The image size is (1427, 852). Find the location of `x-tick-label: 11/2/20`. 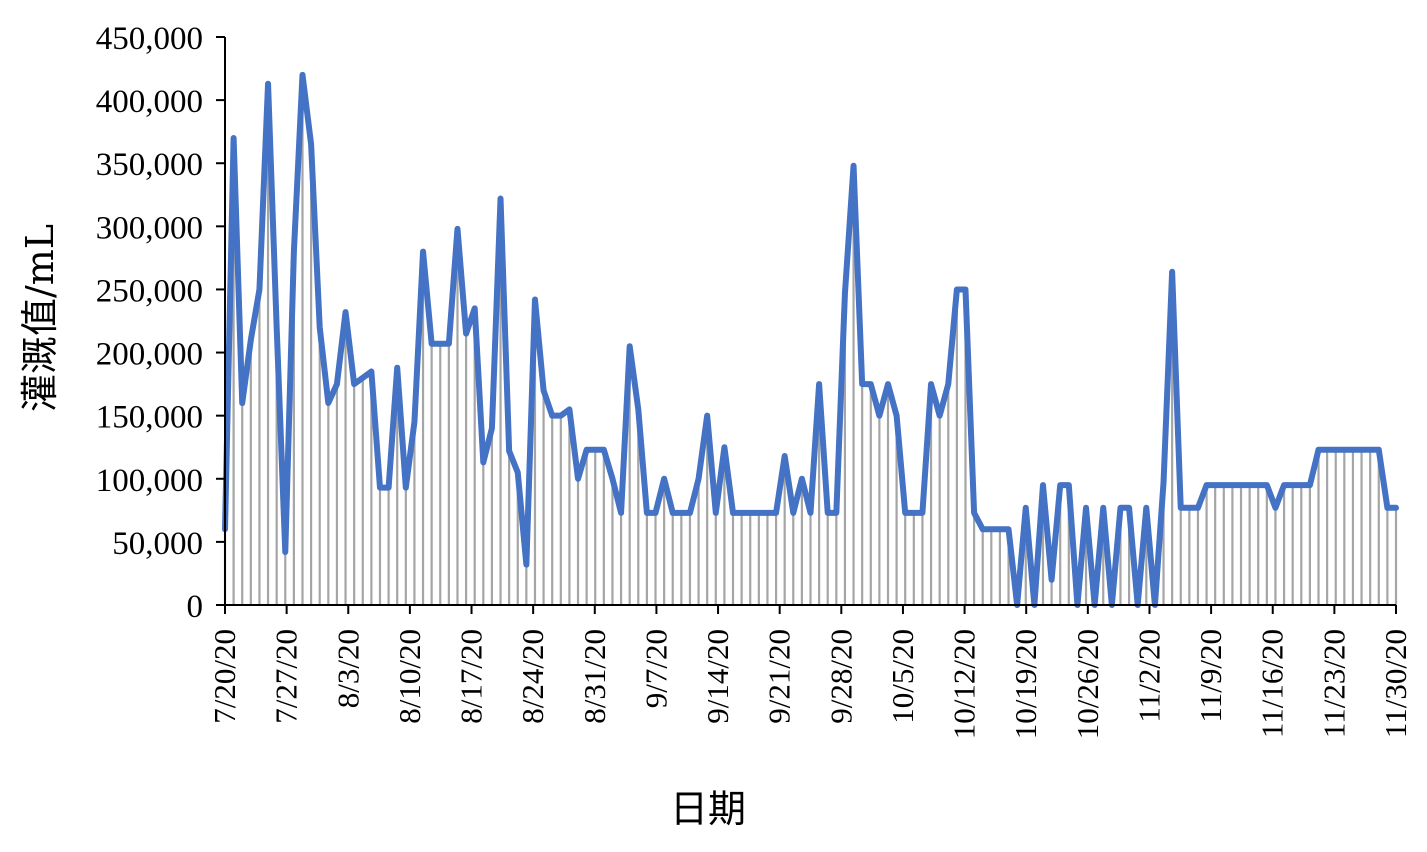

x-tick-label: 11/2/20 is located at coordinates (1148, 676).